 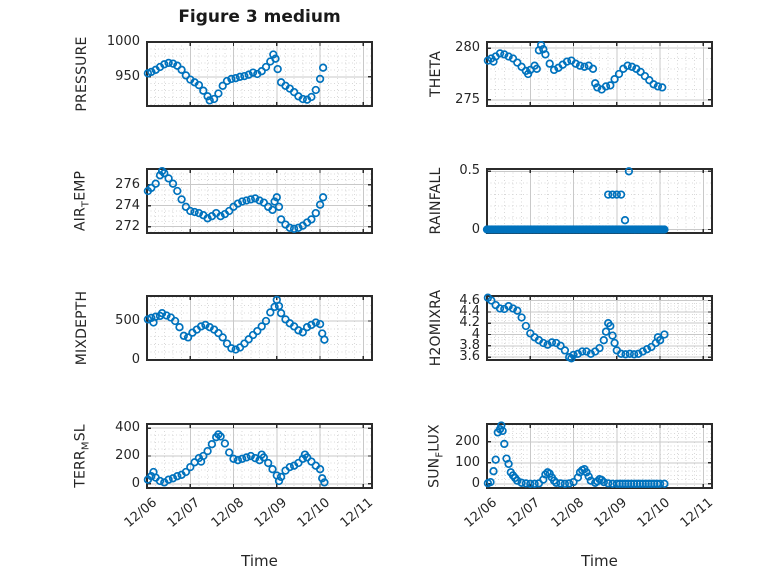 What do you see at coordinates (469, 345) in the screenshot?
I see `y-tick-label-h2omixra: 3.8` at bounding box center [469, 345].